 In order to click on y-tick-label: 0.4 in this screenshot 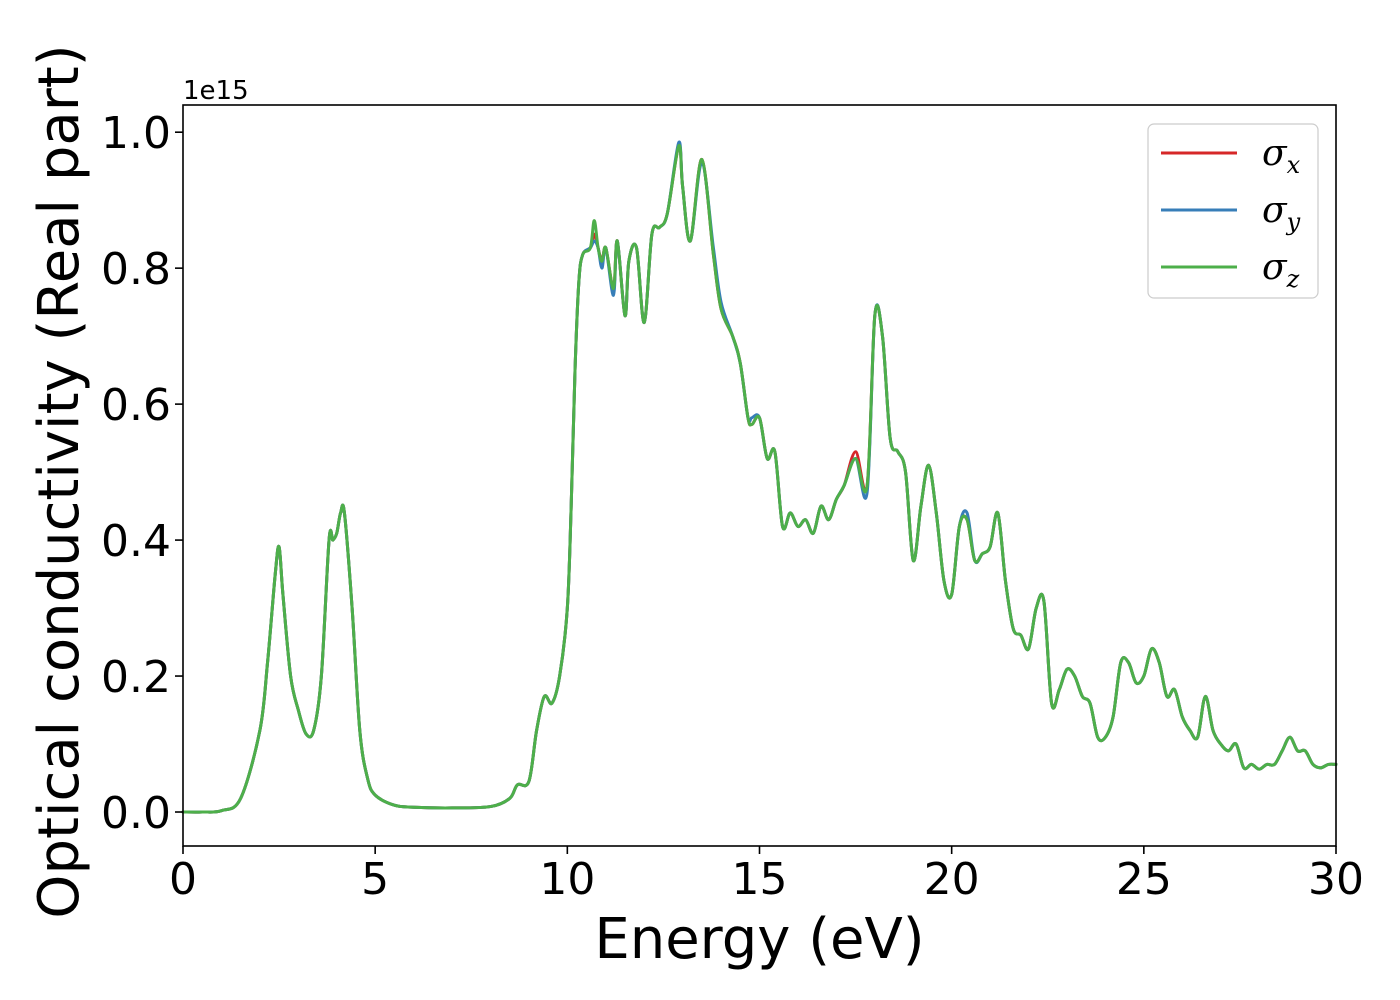, I will do `click(136, 541)`.